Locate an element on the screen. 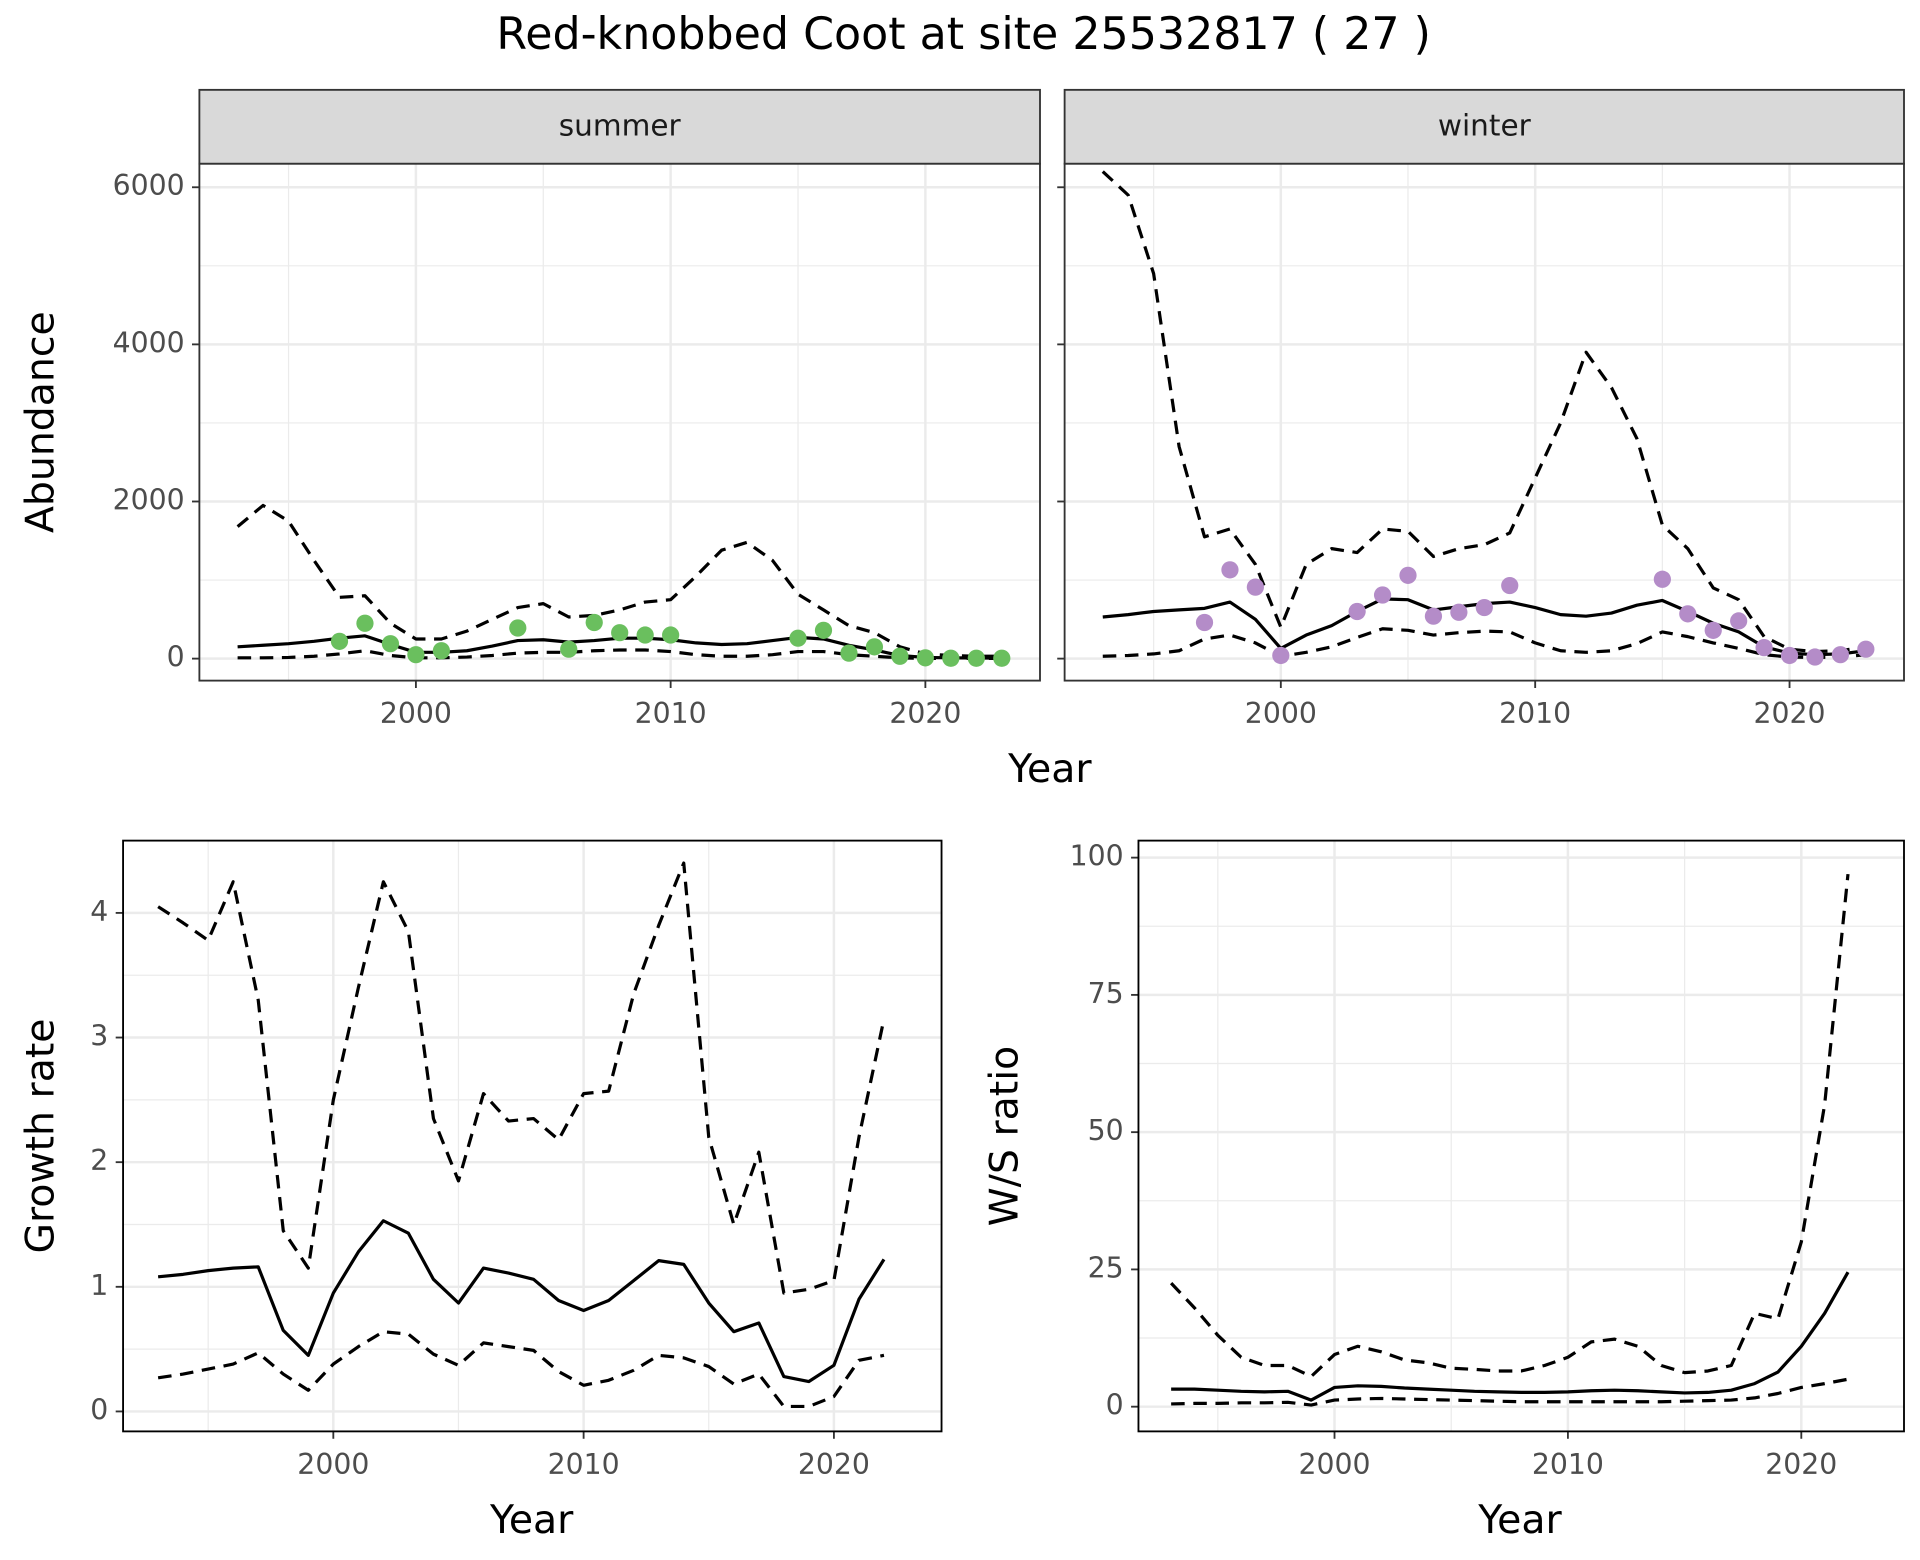 The image size is (1920, 1560). y-tick-label: 2000 is located at coordinates (149, 499).